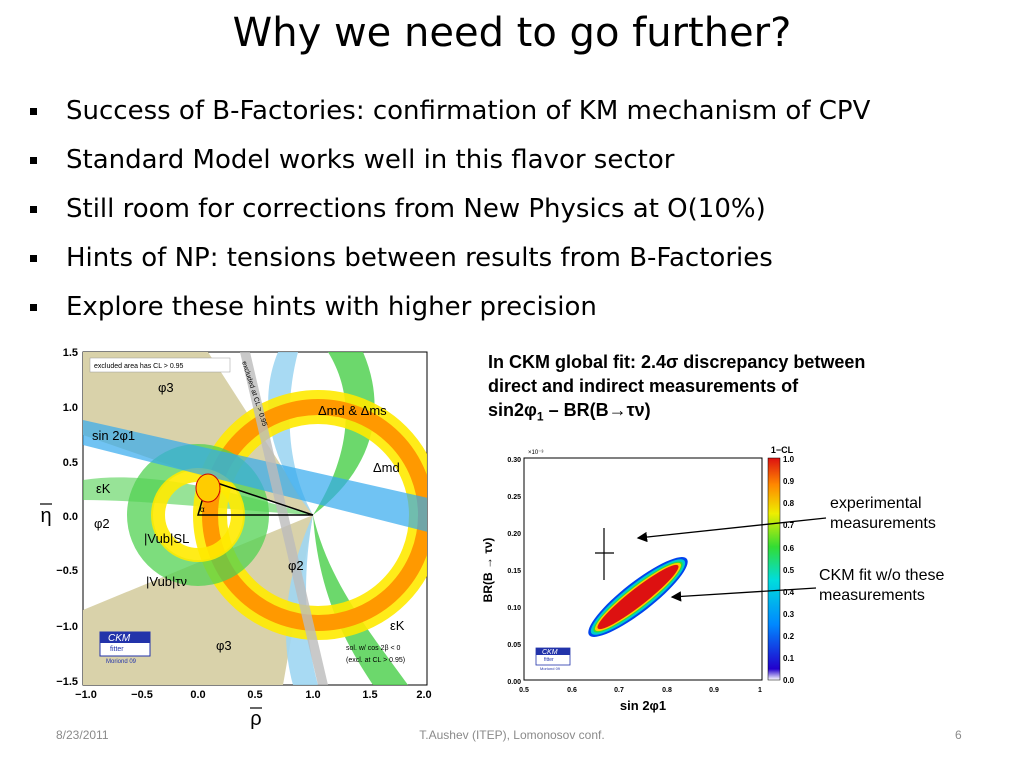  Describe the element at coordinates (344, 433) in the screenshot. I see `epsk-band-top` at that location.